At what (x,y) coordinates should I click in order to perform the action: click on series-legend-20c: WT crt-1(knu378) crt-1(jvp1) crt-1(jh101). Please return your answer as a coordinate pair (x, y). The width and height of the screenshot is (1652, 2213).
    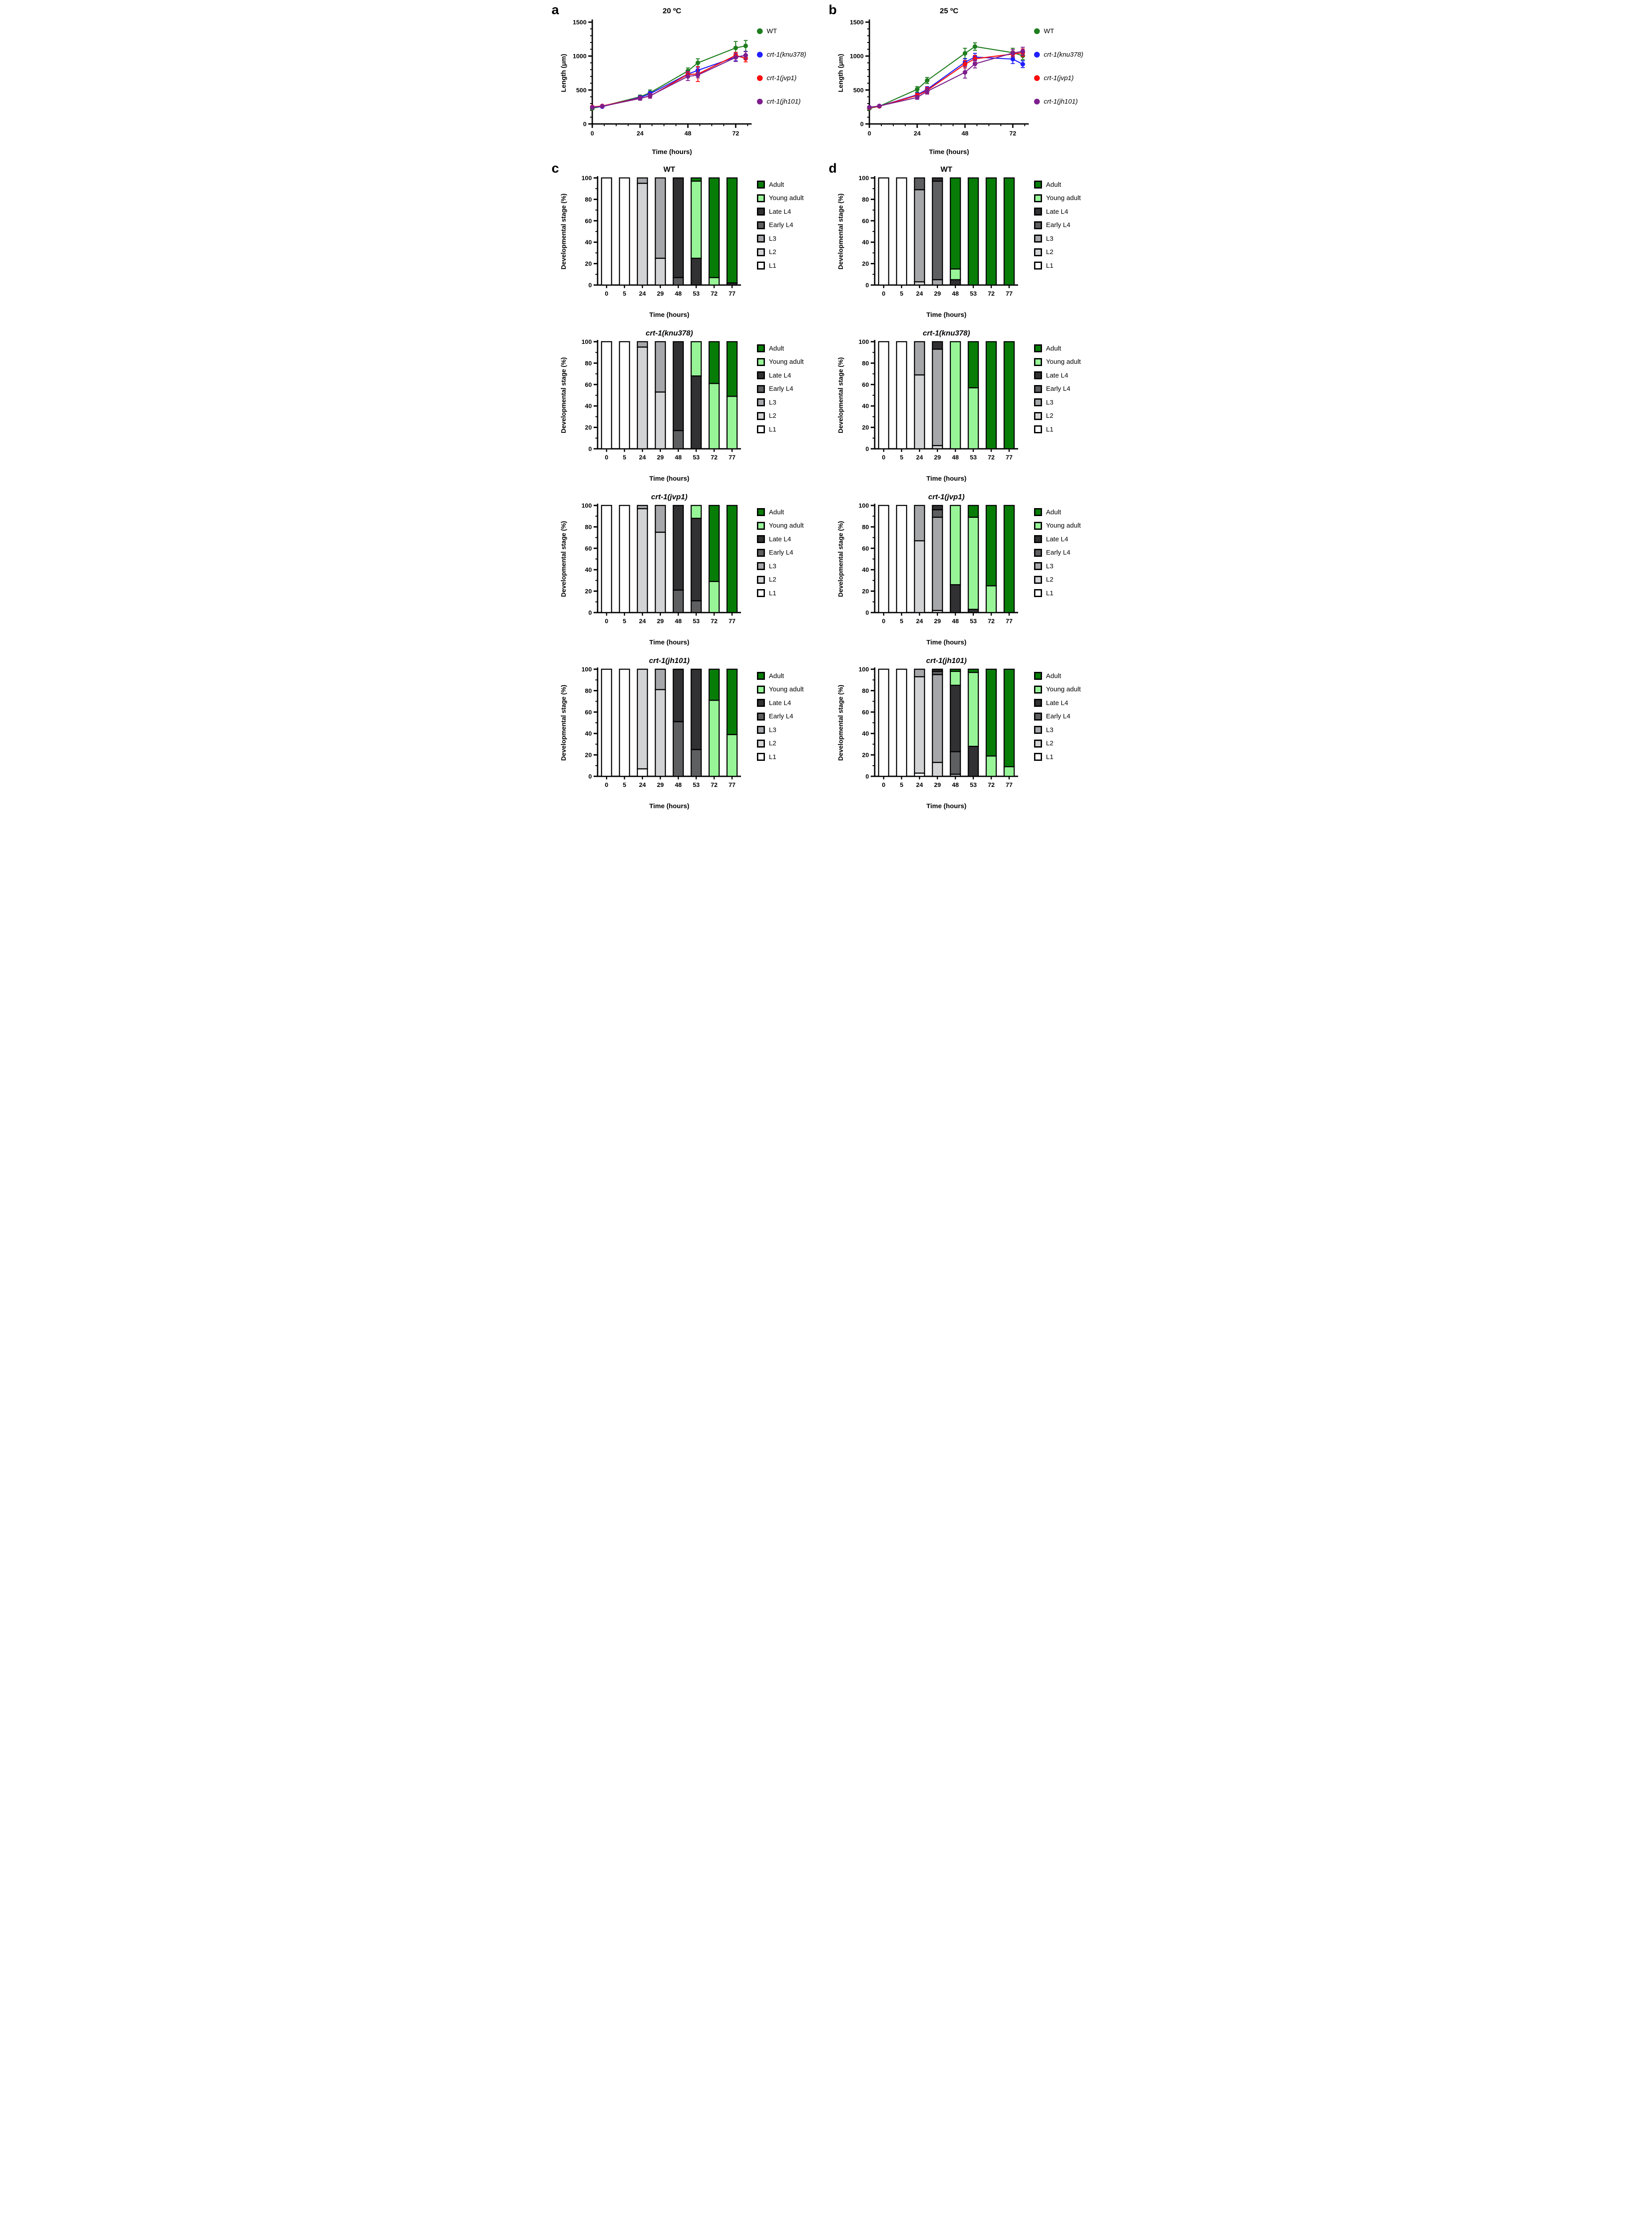
    Looking at the image, I should click on (781, 66).